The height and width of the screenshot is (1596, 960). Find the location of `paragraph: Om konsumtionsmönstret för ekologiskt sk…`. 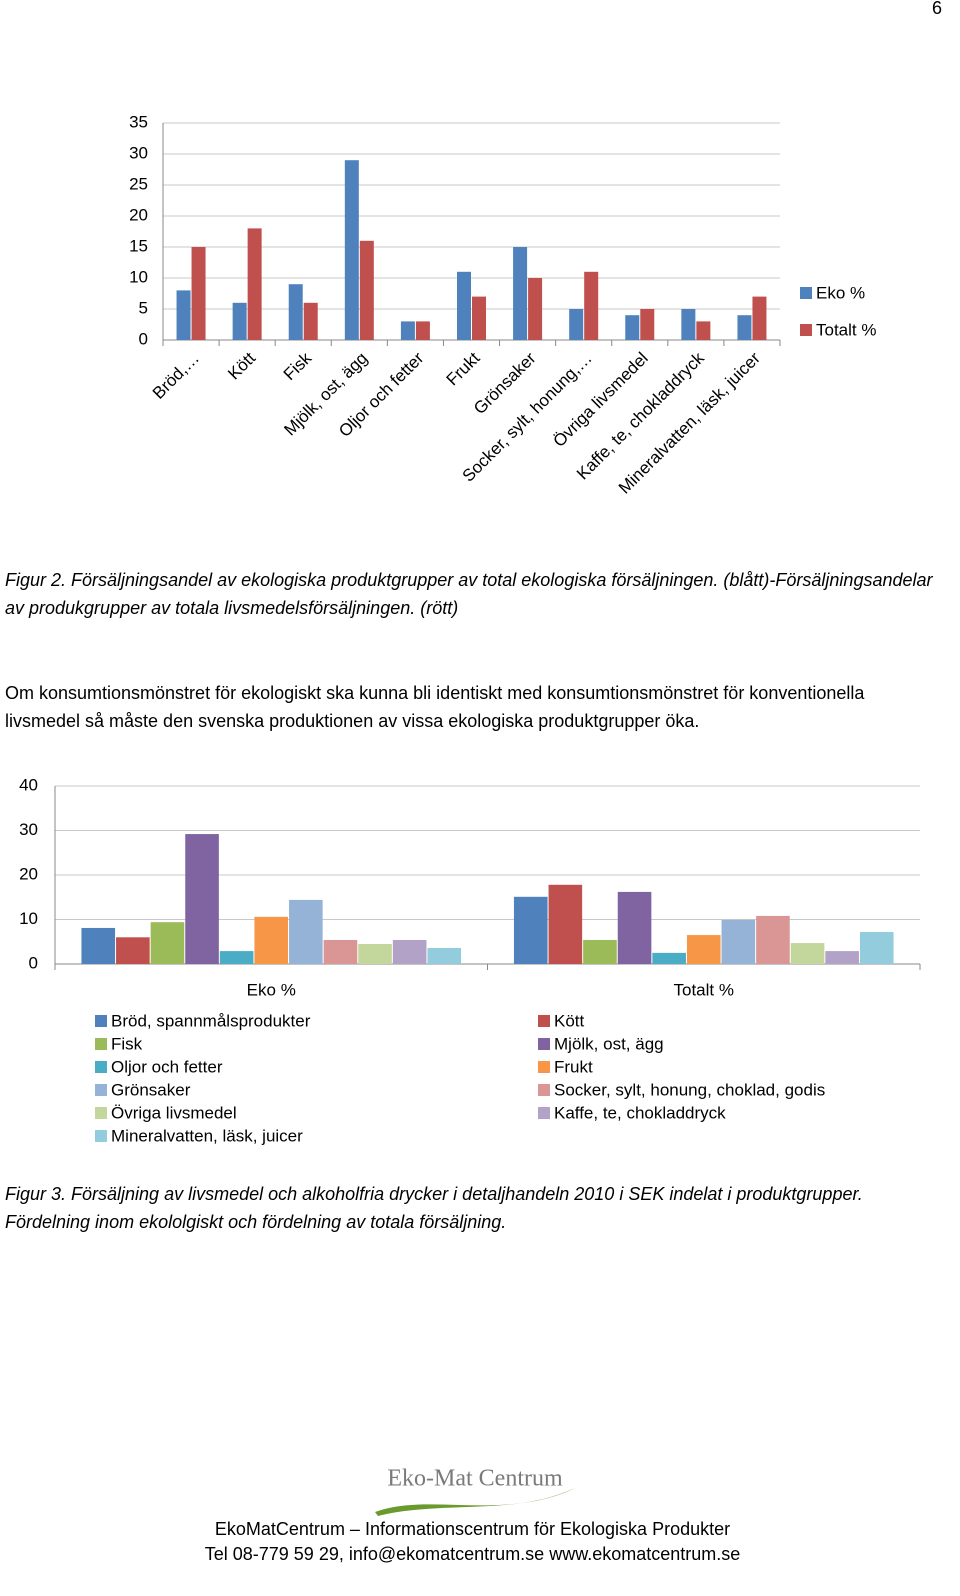

paragraph: Om konsumtionsmönstret för ekologiskt sk… is located at coordinates (435, 707).